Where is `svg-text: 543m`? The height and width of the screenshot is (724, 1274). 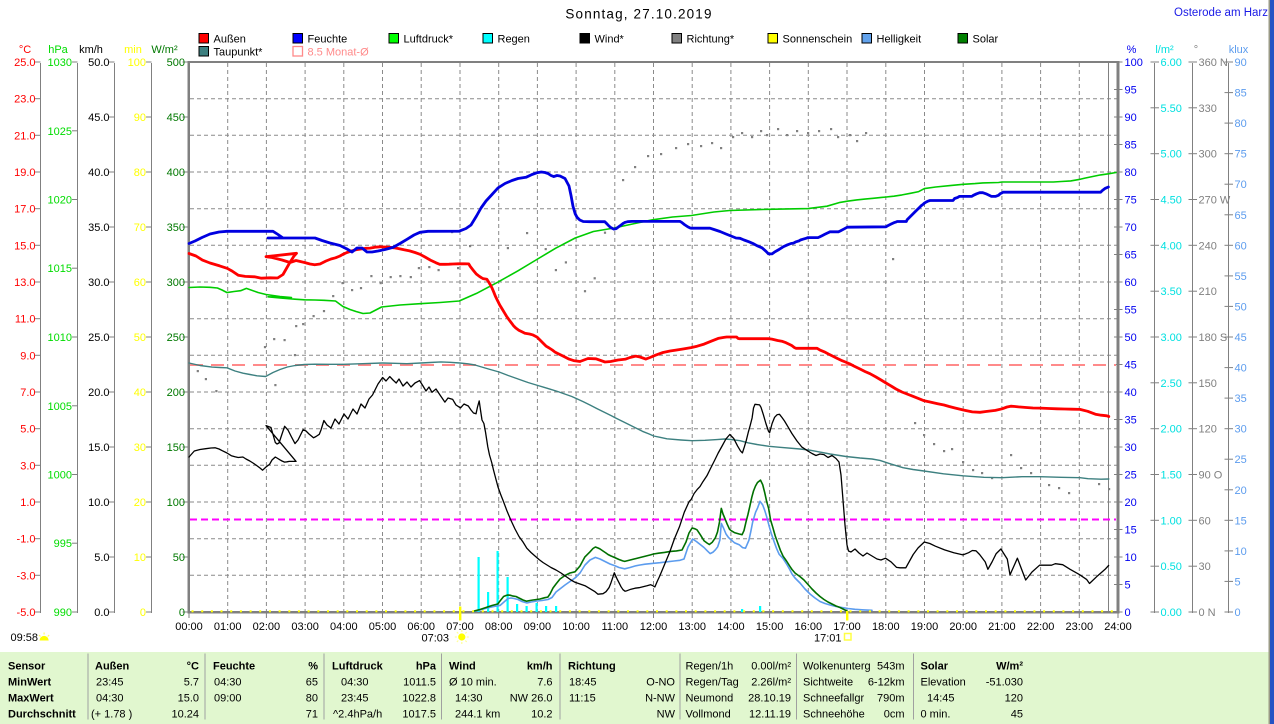 svg-text: 543m is located at coordinates (891, 667).